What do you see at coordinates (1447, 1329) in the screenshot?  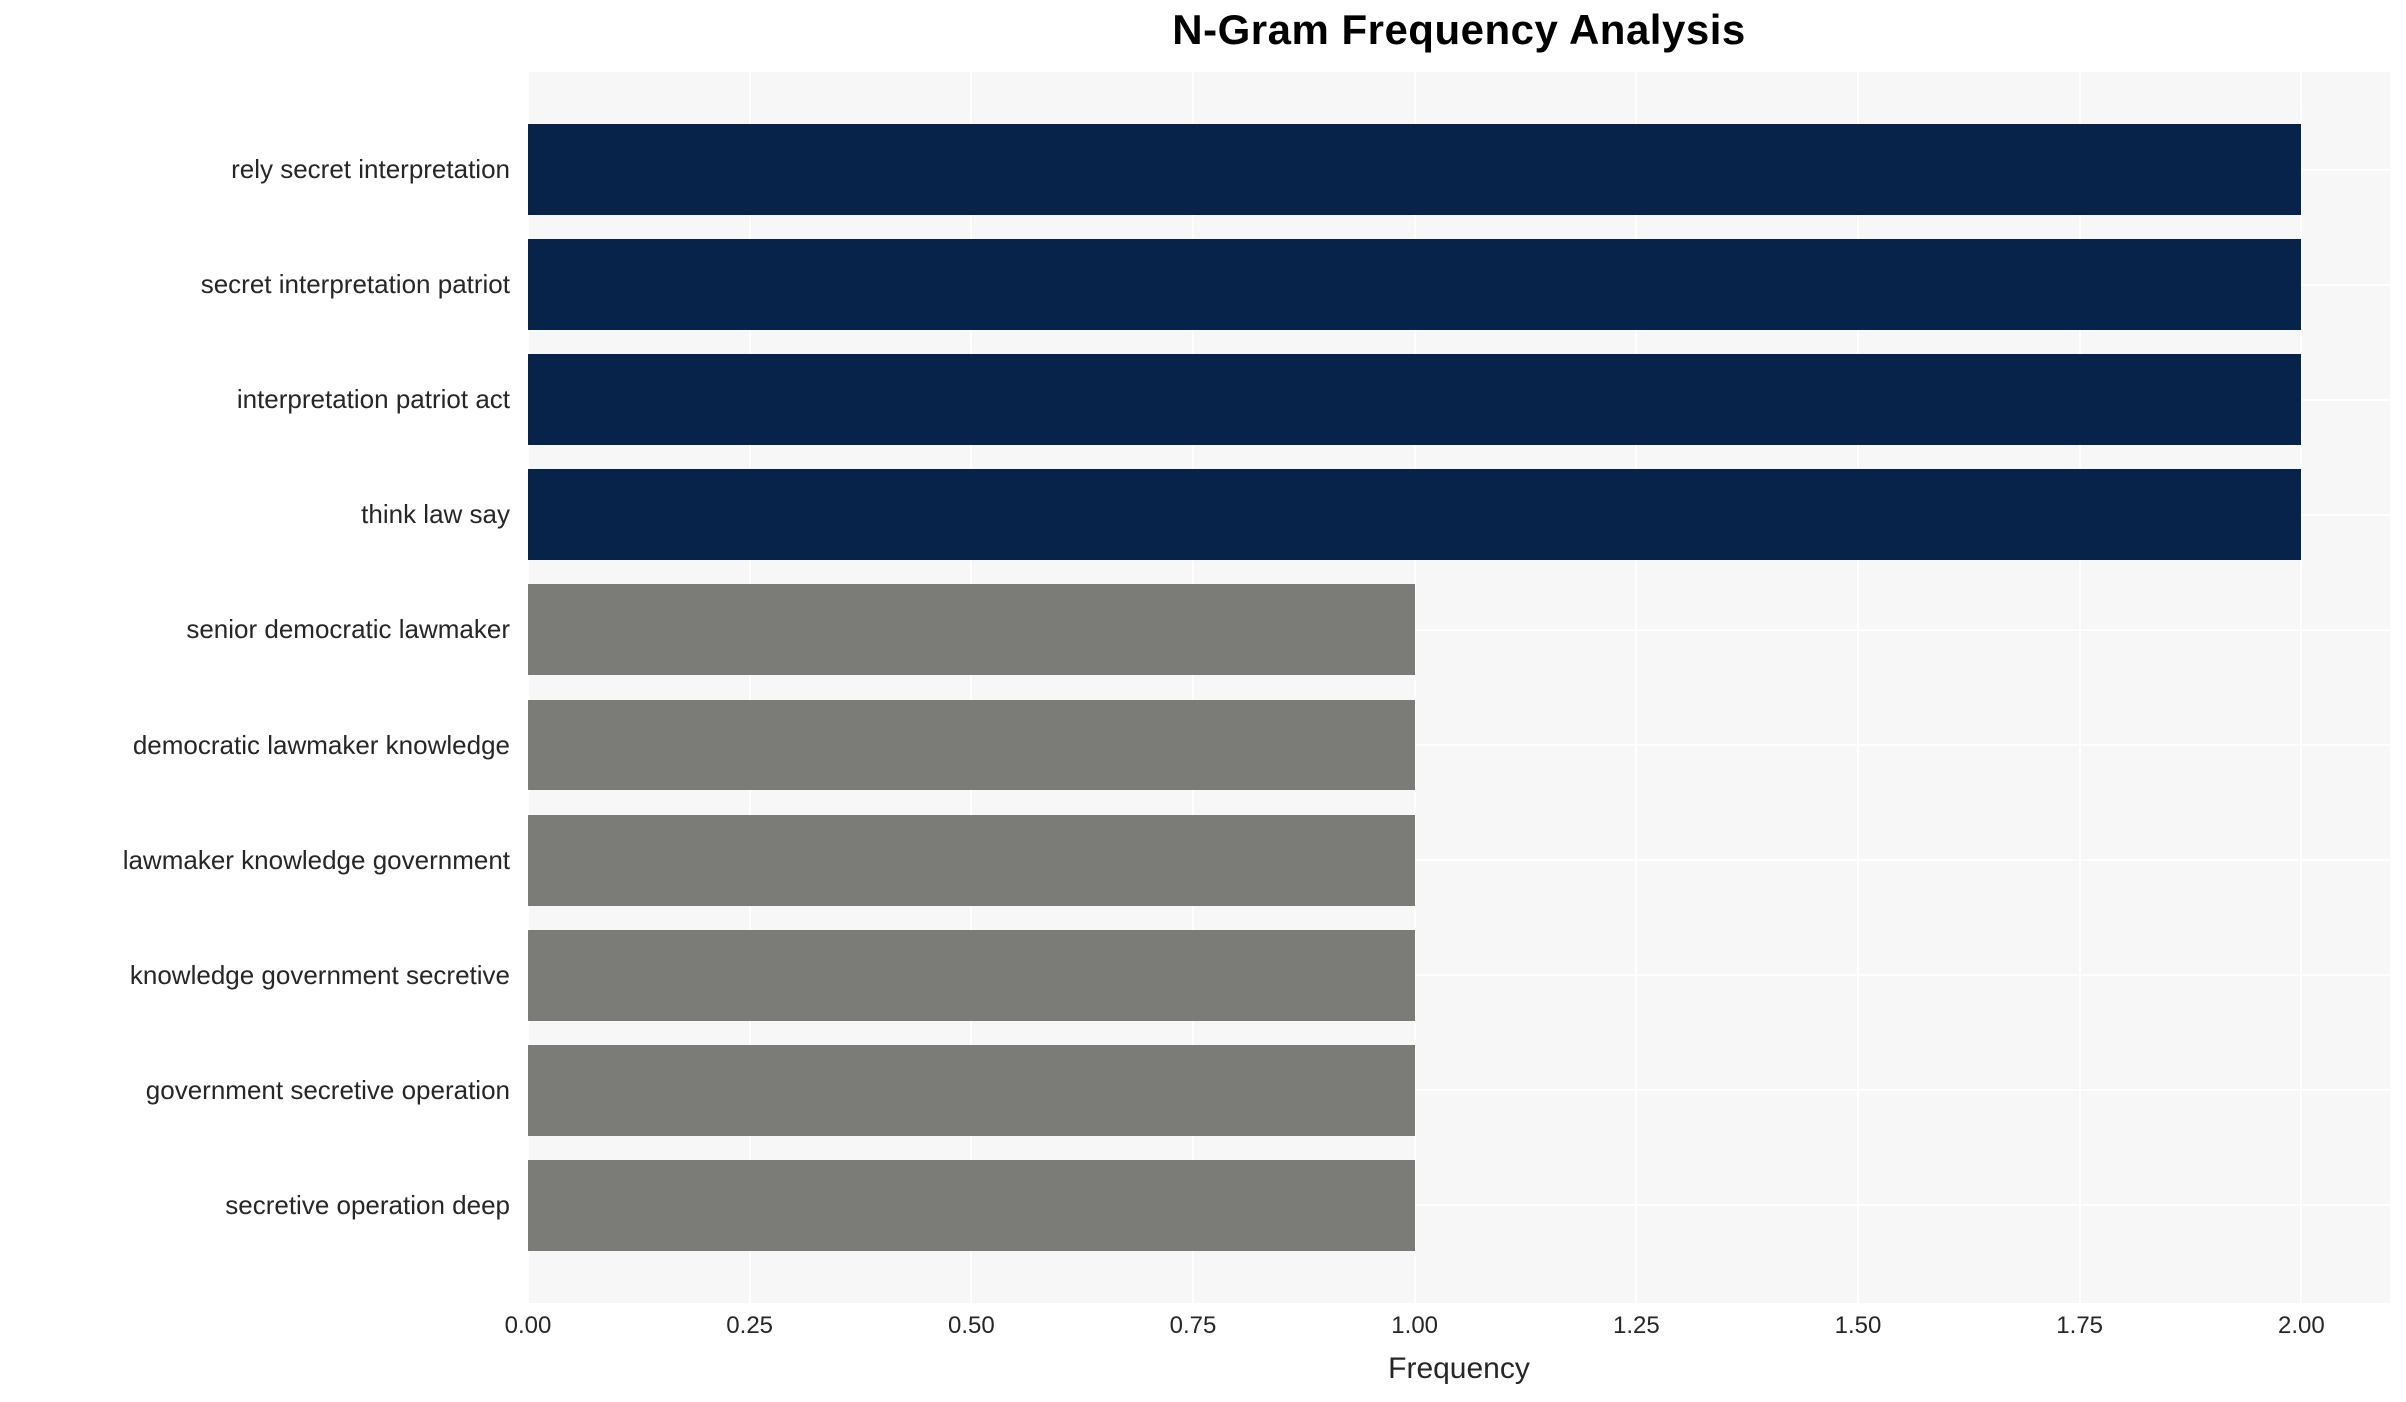 I see `x-axis-ticks: 0.00 0.25 0.50 0.75 1.00 1.25 1.50 1.75 2.00` at bounding box center [1447, 1329].